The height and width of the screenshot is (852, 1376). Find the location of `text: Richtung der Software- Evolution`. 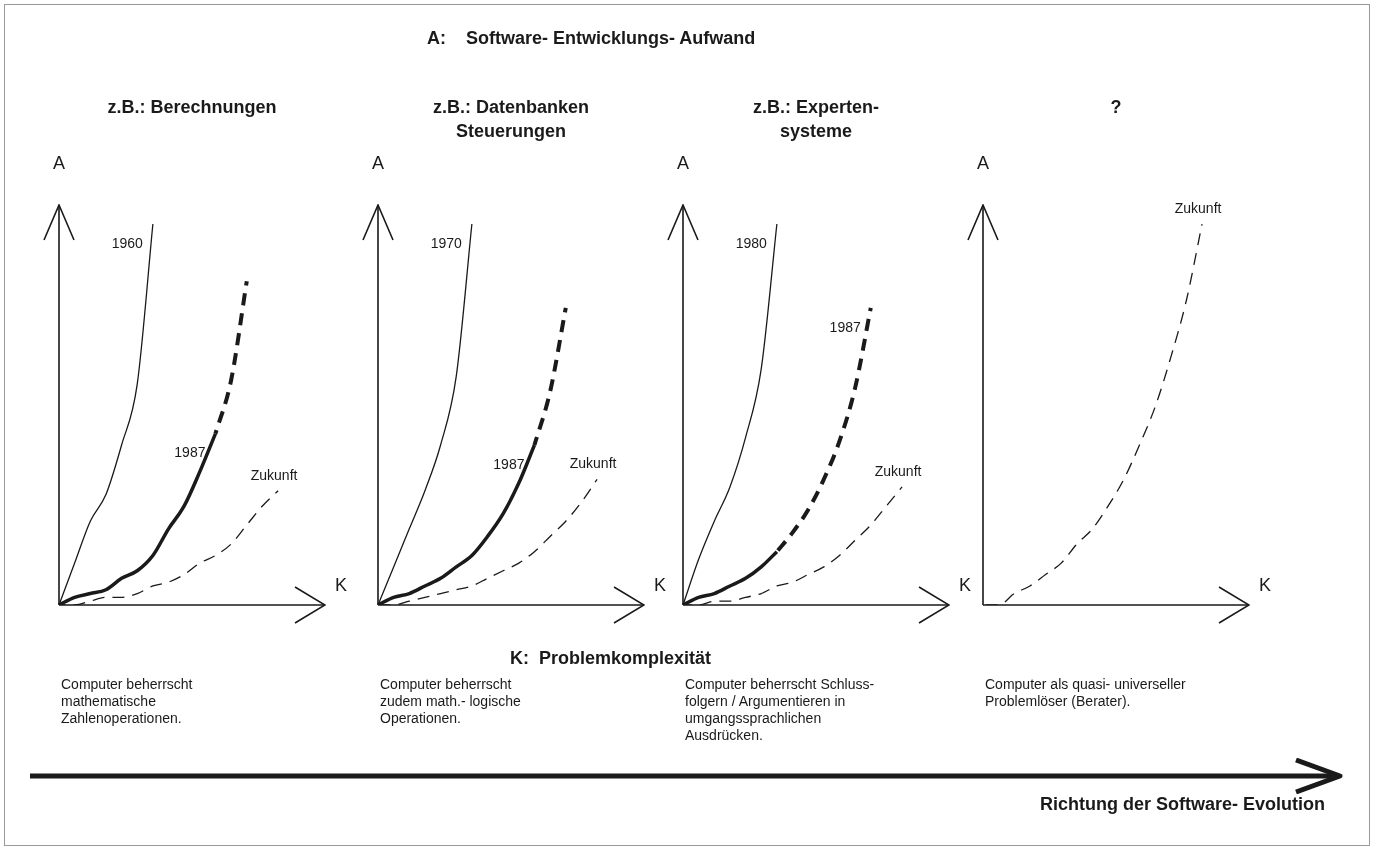

text: Richtung der Software- Evolution is located at coordinates (1183, 804).